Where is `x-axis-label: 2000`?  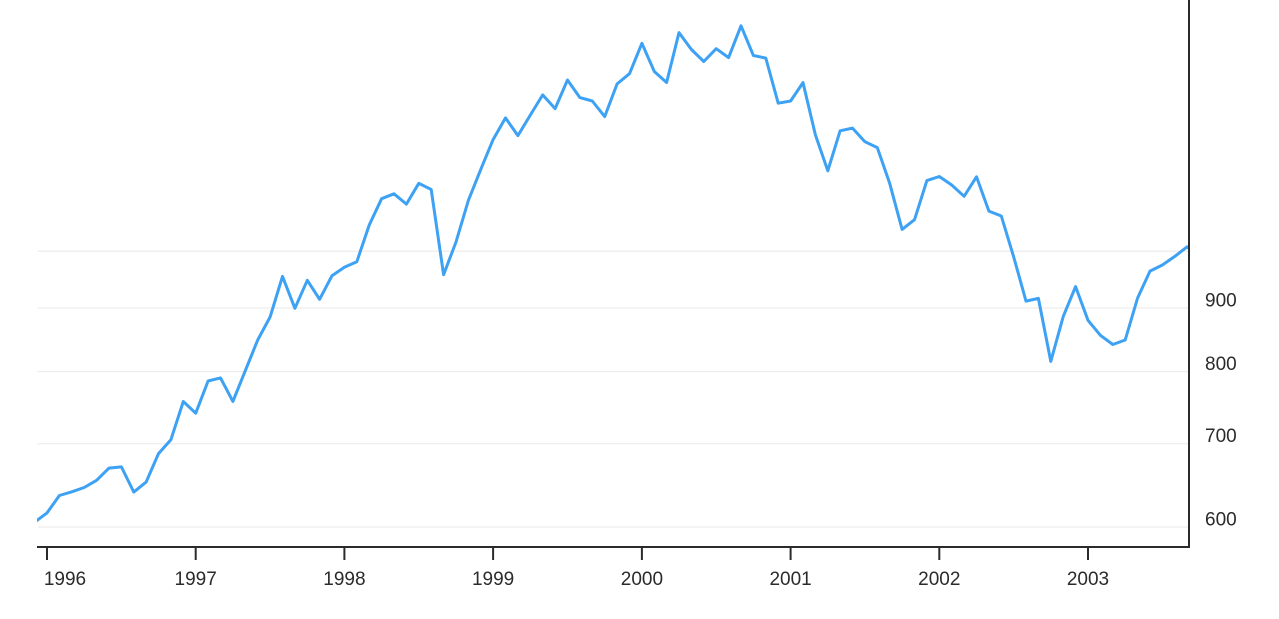 x-axis-label: 2000 is located at coordinates (642, 579).